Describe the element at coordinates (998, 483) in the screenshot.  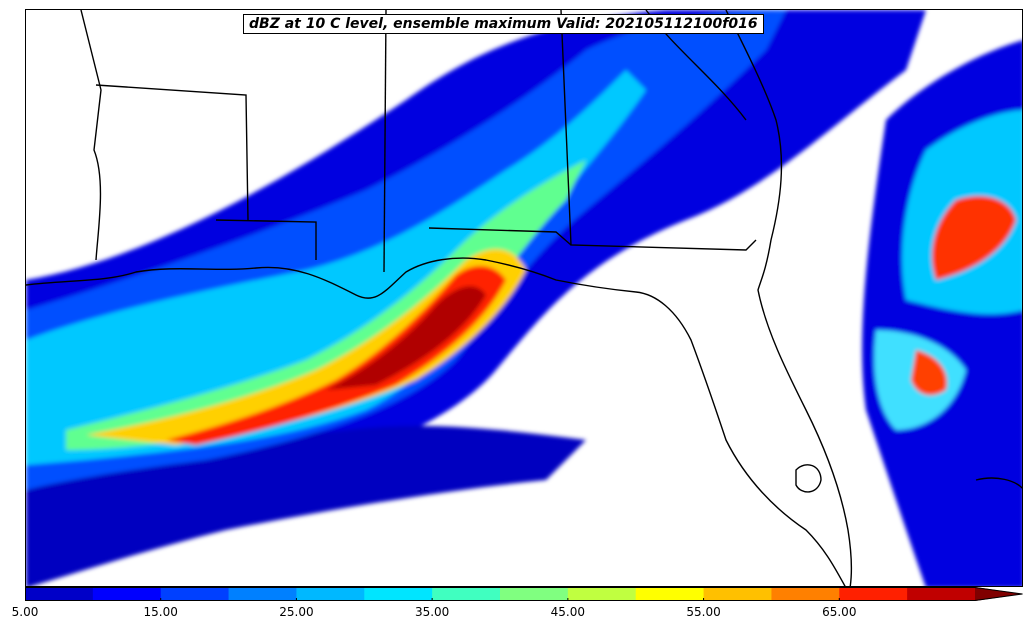
I see `keys` at that location.